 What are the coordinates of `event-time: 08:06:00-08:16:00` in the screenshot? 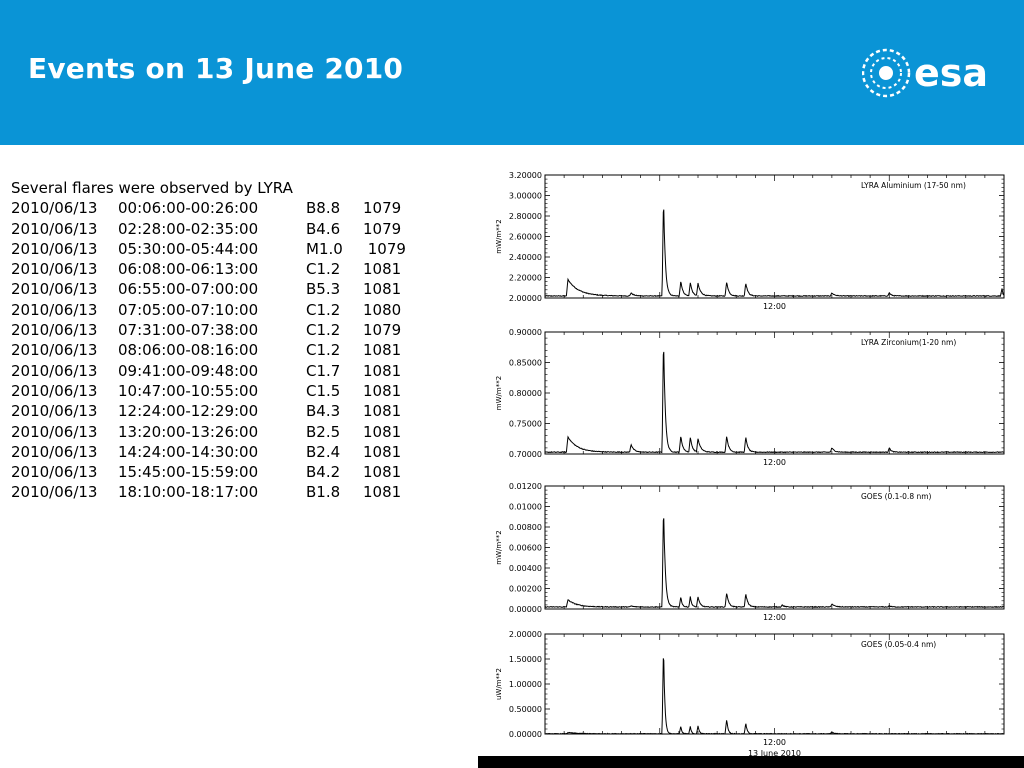 It's located at (188, 350).